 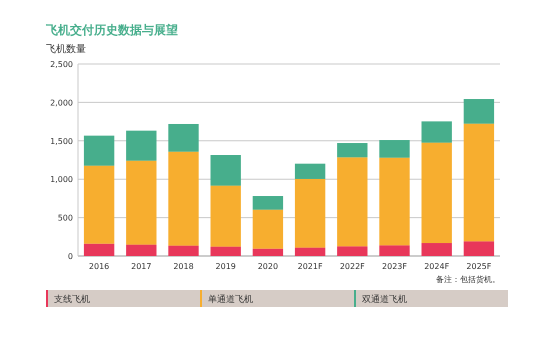 What do you see at coordinates (310, 266) in the screenshot?
I see `x-tick-label: 2021F` at bounding box center [310, 266].